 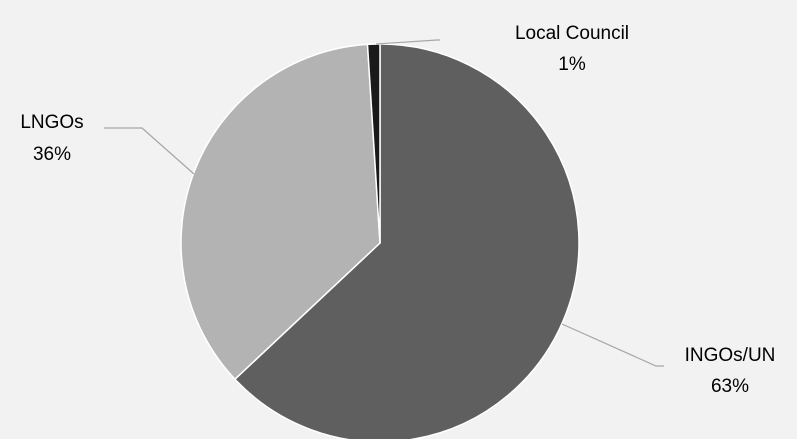 I want to click on leader-line-lngos, so click(x=149, y=151).